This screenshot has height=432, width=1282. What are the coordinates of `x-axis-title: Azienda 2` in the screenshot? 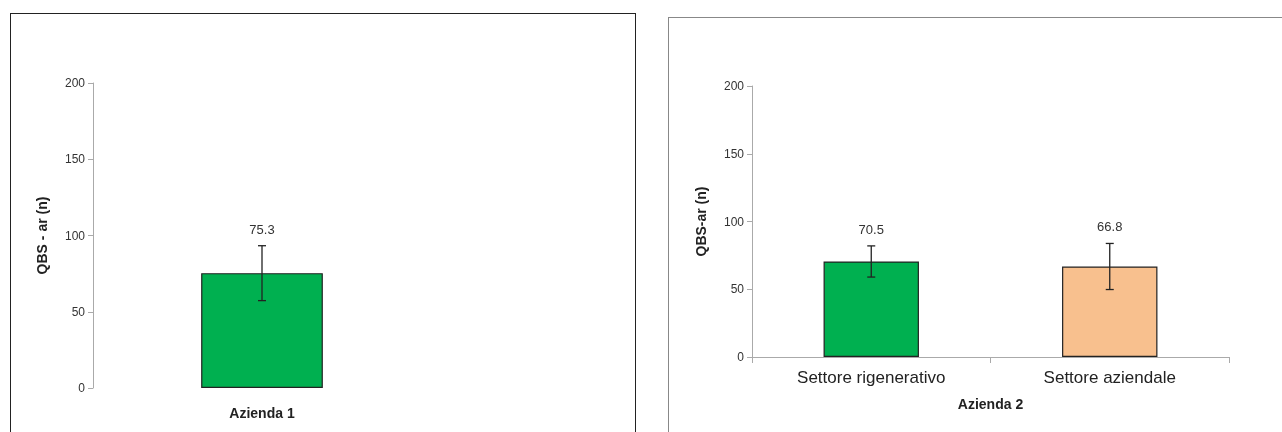 It's located at (990, 404).